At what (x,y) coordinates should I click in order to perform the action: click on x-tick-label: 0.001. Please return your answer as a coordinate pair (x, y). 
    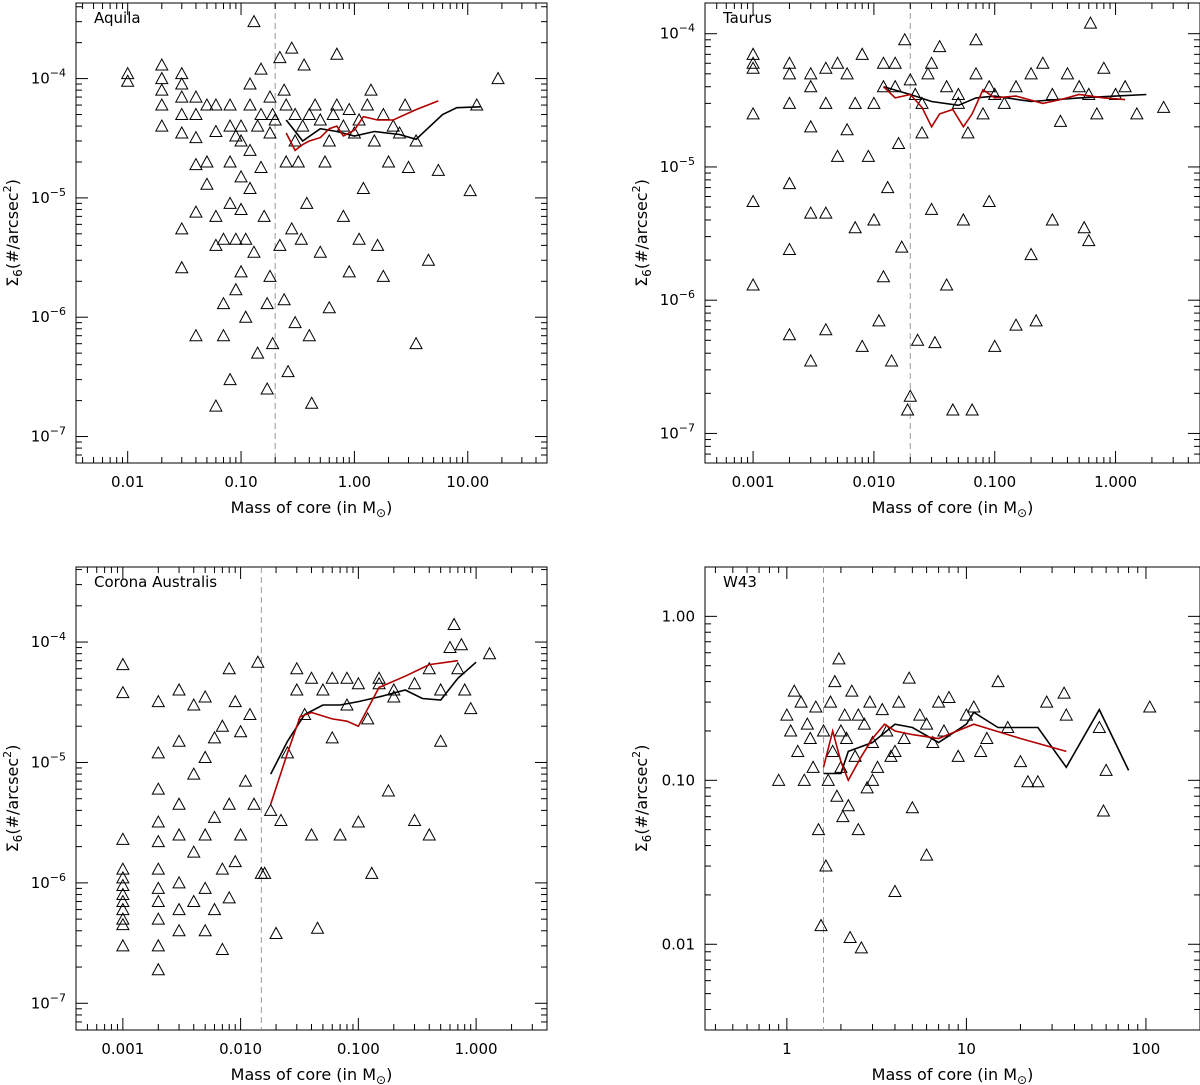
    Looking at the image, I should click on (753, 482).